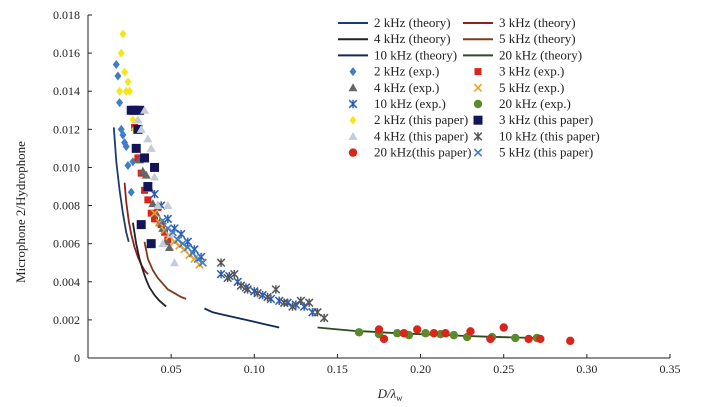 This screenshot has height=407, width=716. I want to click on y-tick-label: 0.002, so click(66, 320).